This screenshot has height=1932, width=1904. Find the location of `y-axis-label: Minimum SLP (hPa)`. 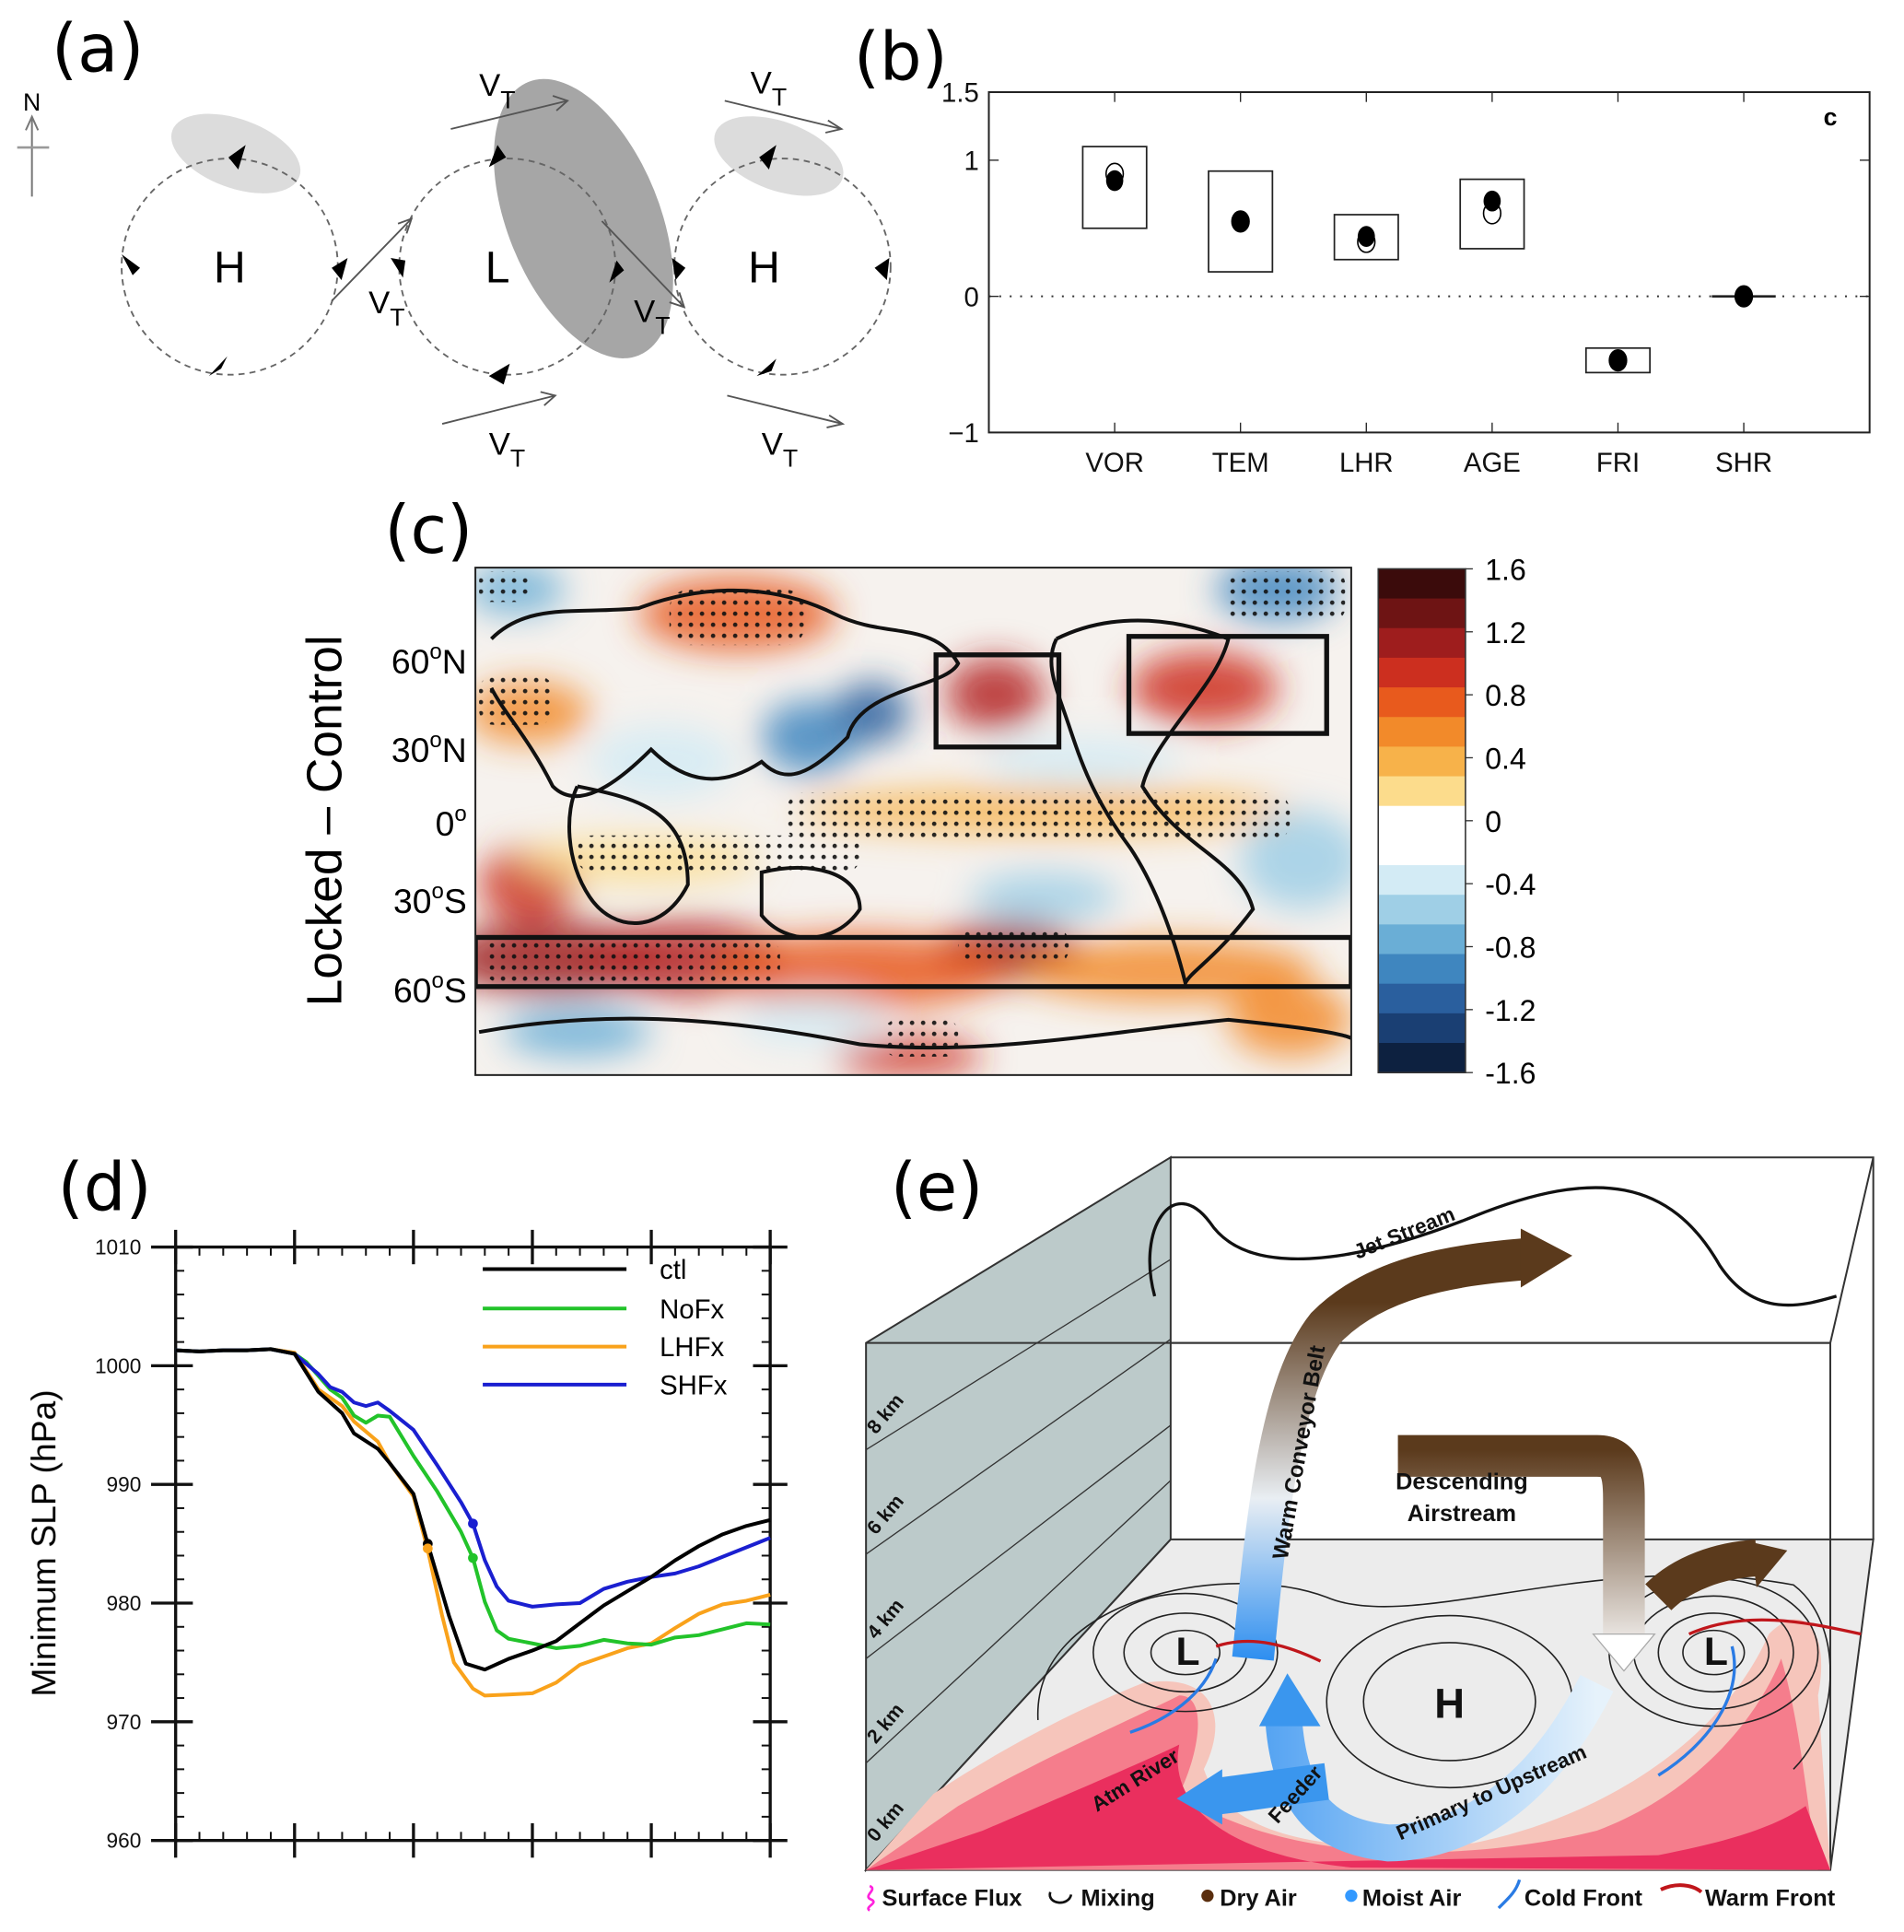

y-axis-label: Minimum SLP (hPa) is located at coordinates (43, 1542).